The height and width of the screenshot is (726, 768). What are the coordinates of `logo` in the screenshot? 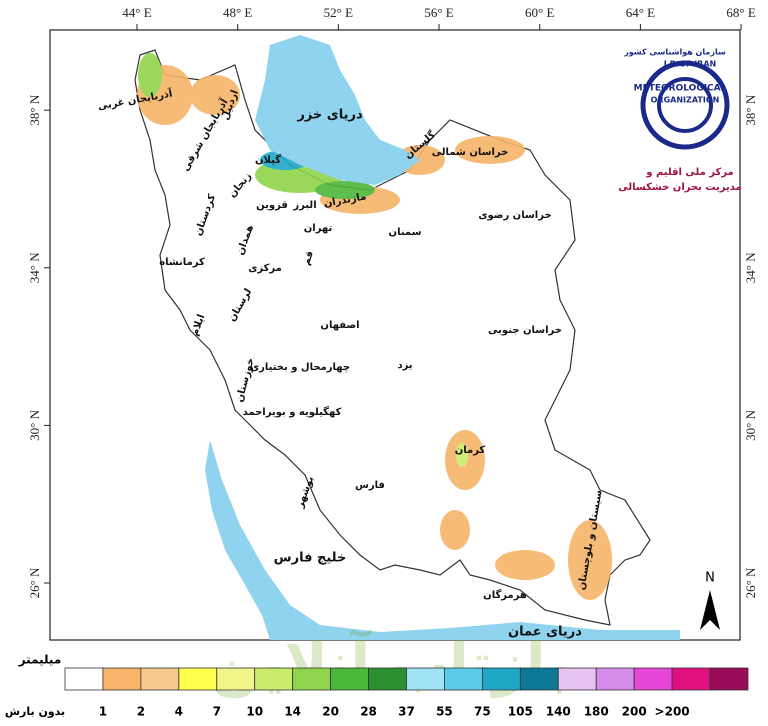 It's located at (685, 105).